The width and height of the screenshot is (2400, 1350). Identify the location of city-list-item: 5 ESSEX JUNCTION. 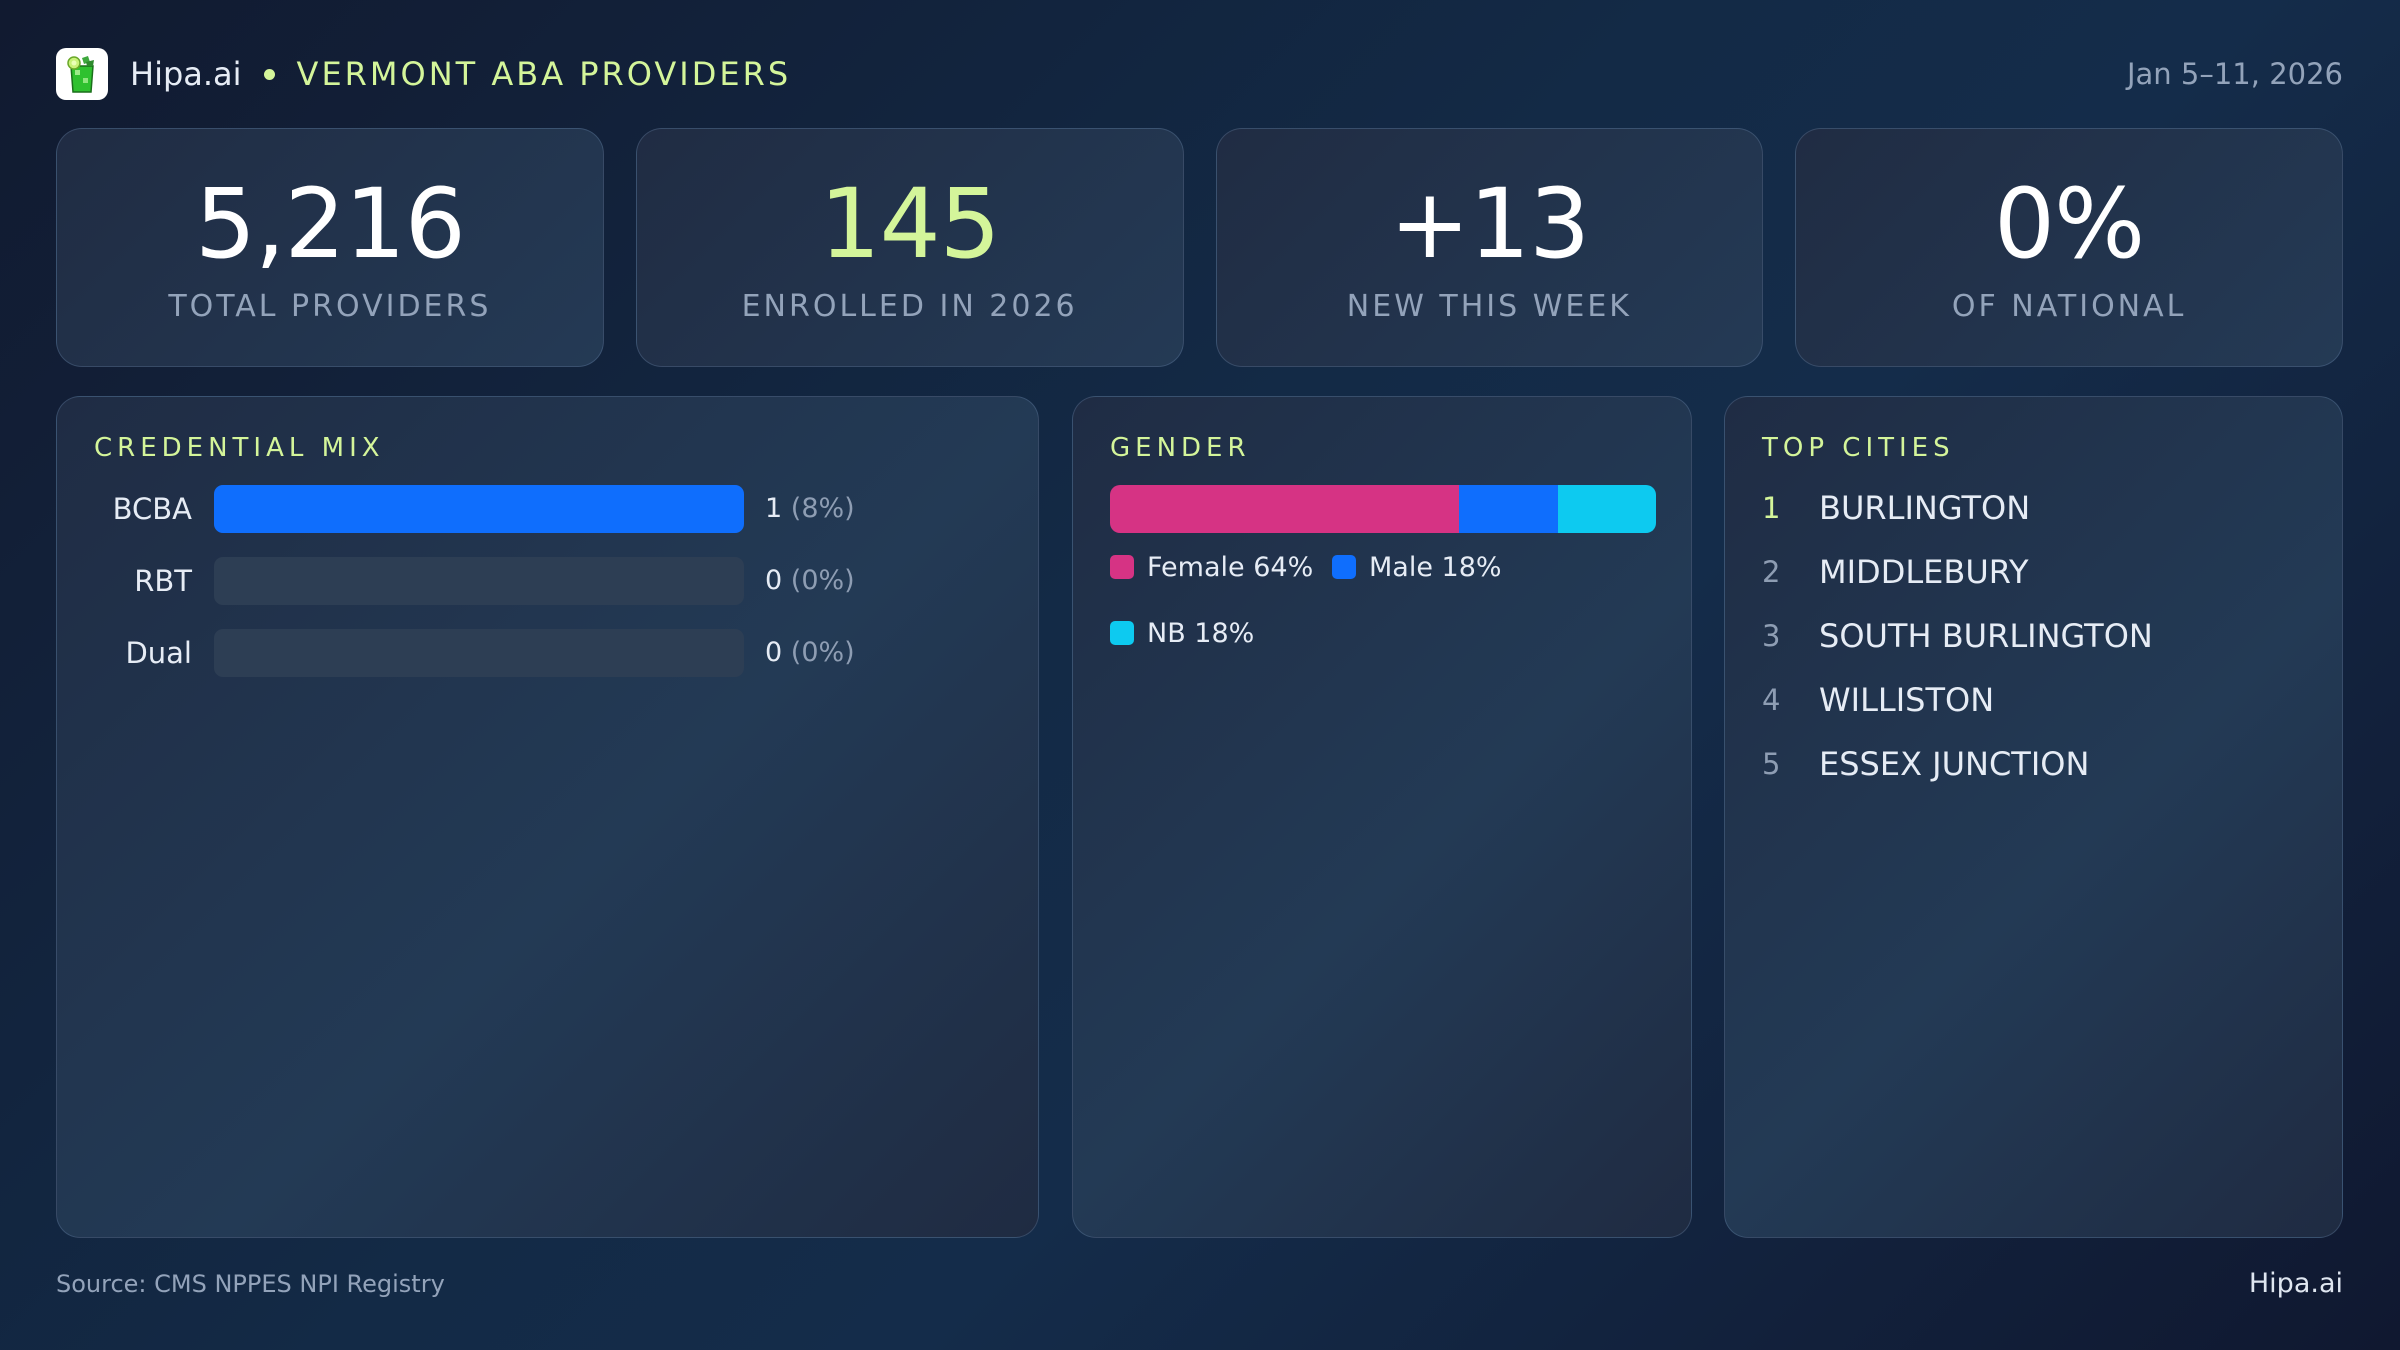
(1925, 764).